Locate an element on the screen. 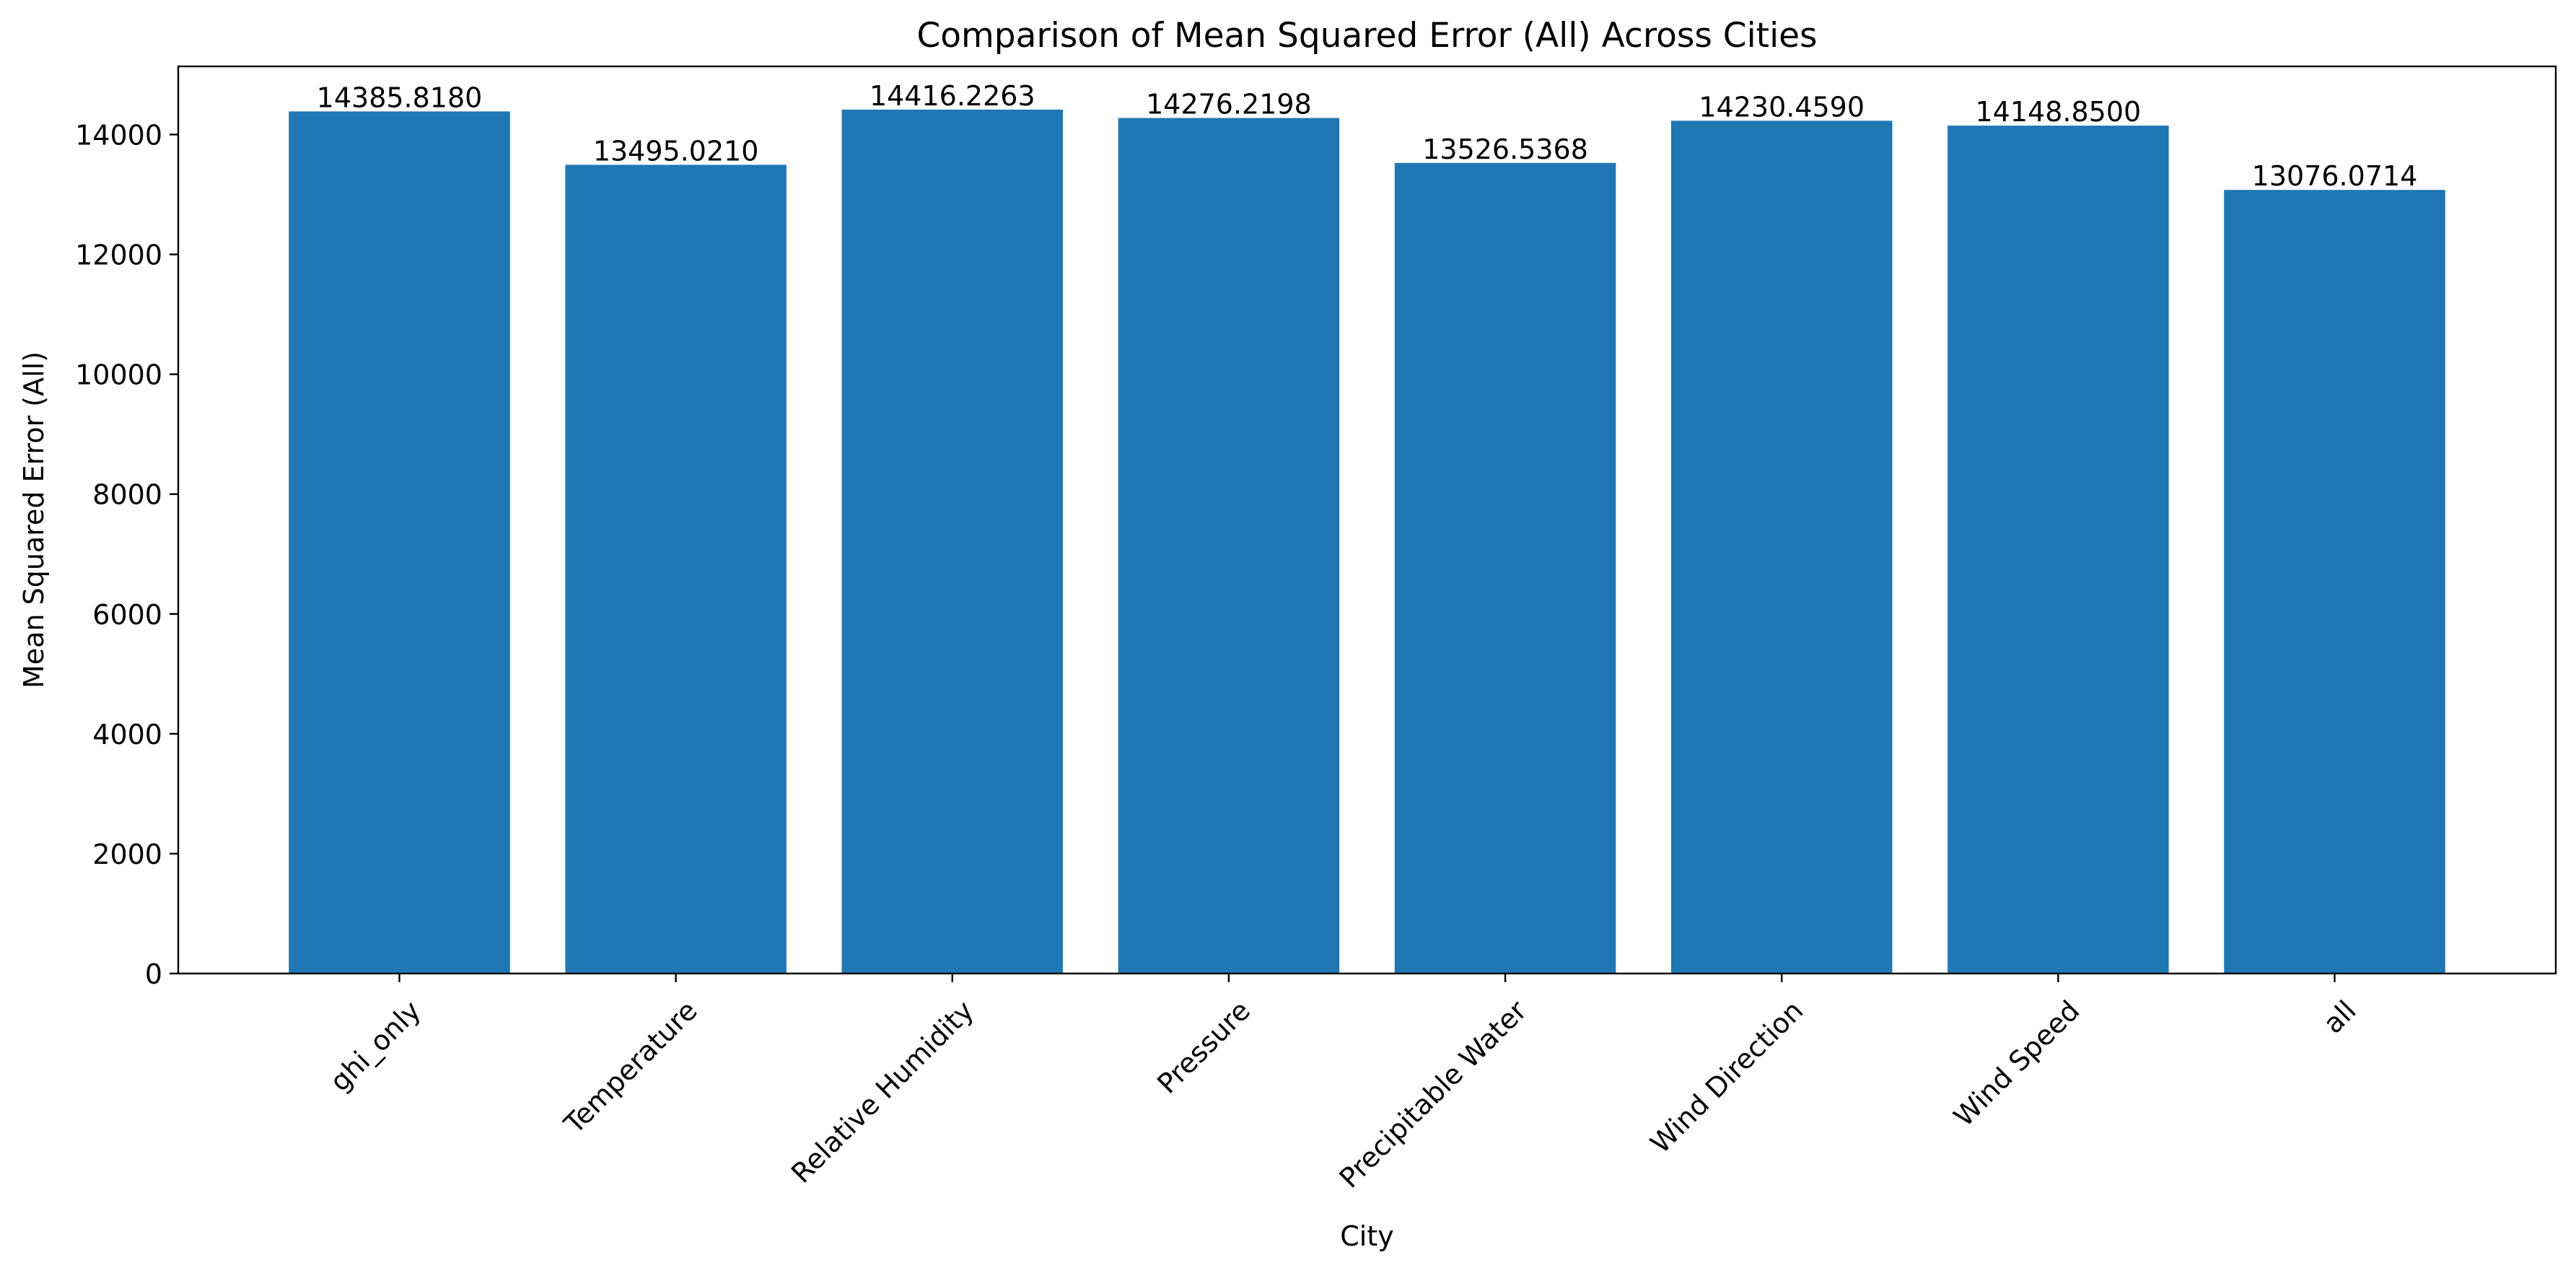 The height and width of the screenshot is (1273, 2576). y-tick-label: 8000 is located at coordinates (127, 495).